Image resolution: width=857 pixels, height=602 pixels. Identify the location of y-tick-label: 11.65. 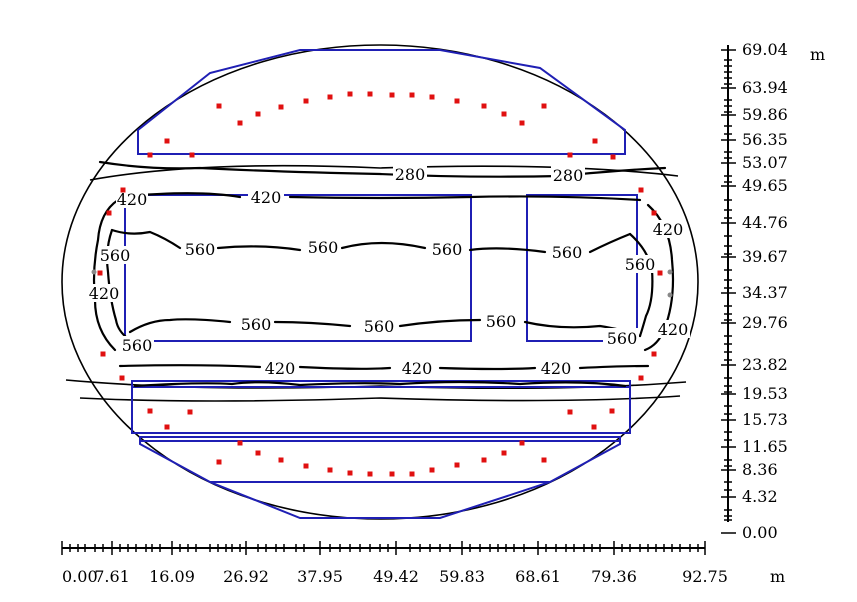
(765, 446).